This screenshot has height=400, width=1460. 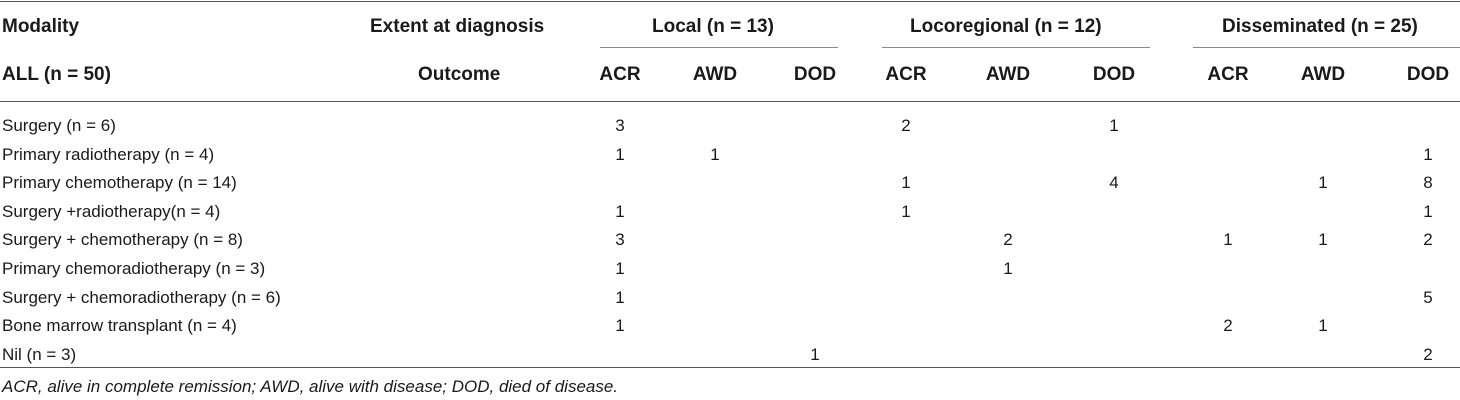 What do you see at coordinates (1326, 47) in the screenshot?
I see `group-rule-disseminated` at bounding box center [1326, 47].